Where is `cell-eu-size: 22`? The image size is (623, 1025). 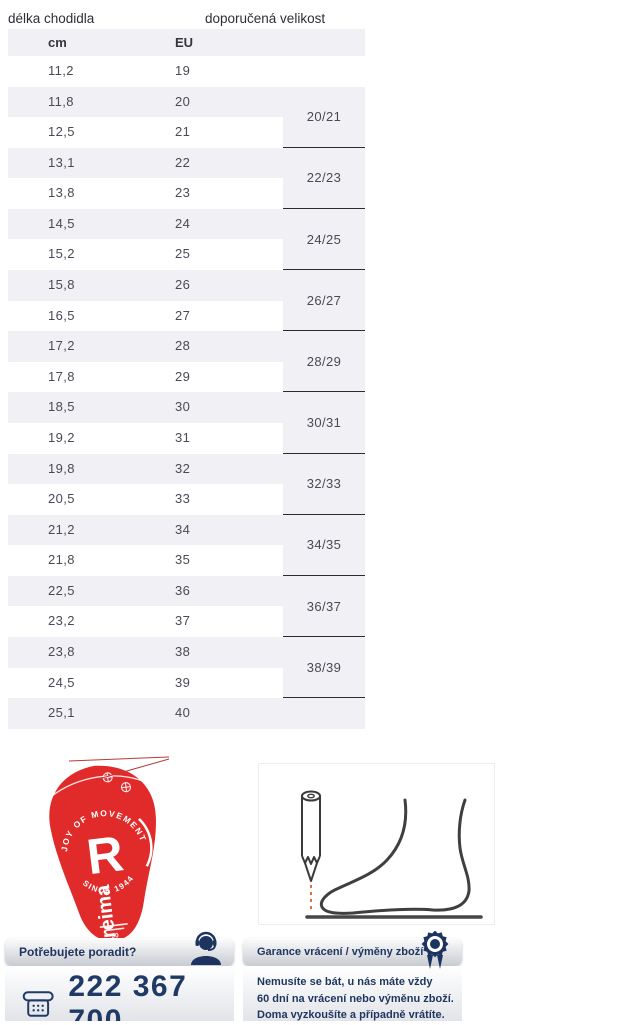
cell-eu-size: 22 is located at coordinates (183, 162).